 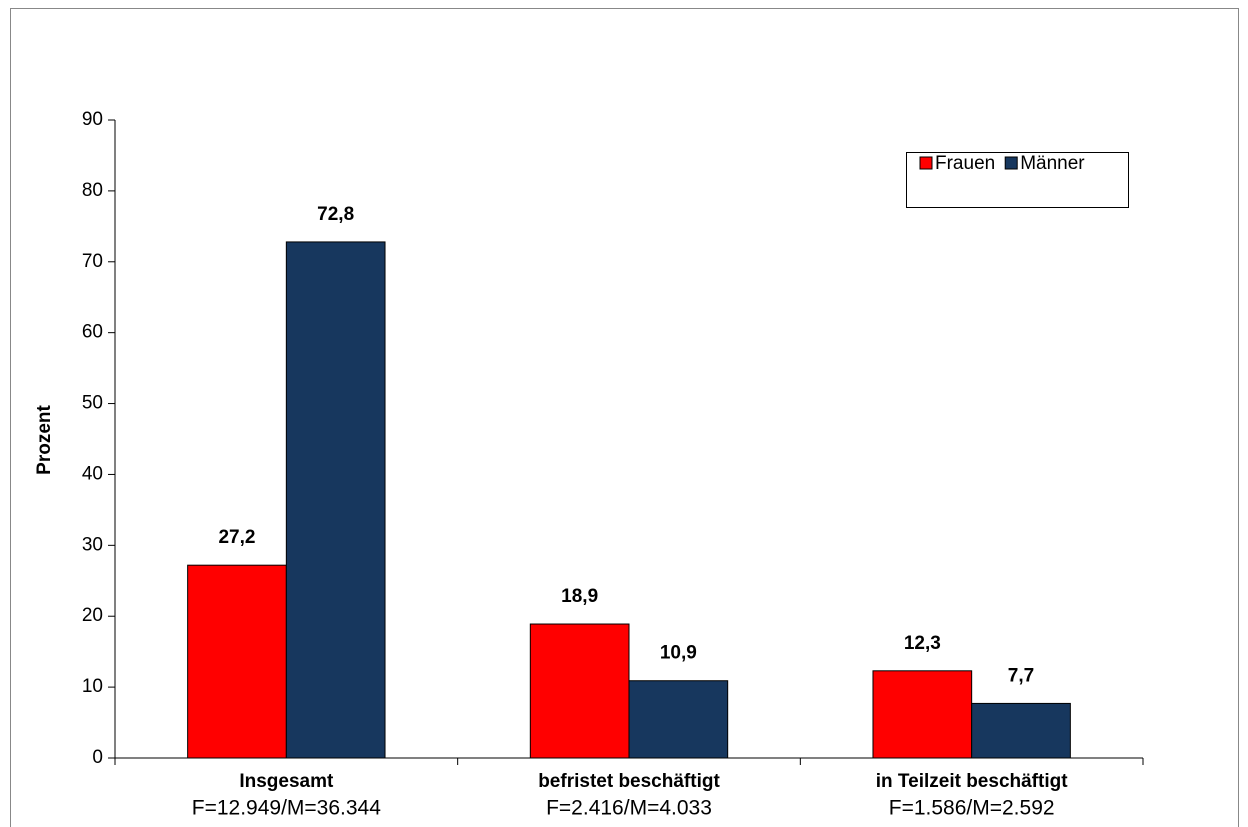 I want to click on value-label: 18,9, so click(x=579, y=596).